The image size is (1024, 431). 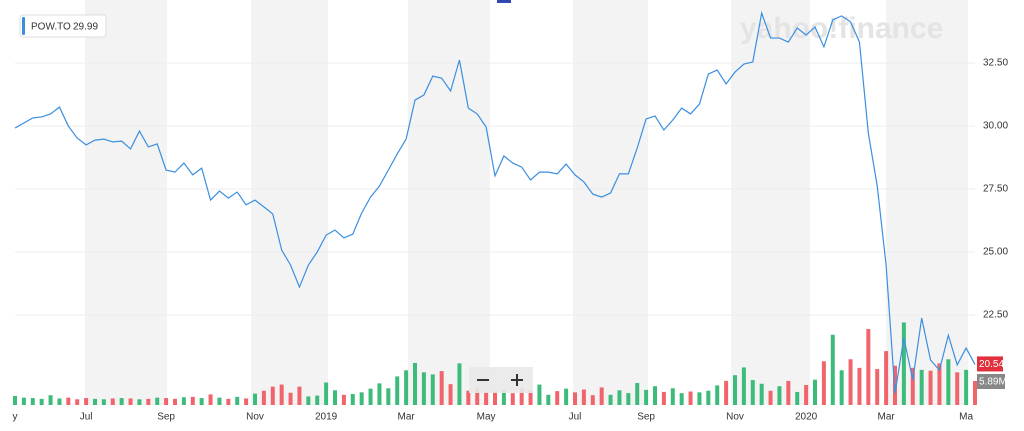 What do you see at coordinates (995, 63) in the screenshot?
I see `y-tick-label: 32.50` at bounding box center [995, 63].